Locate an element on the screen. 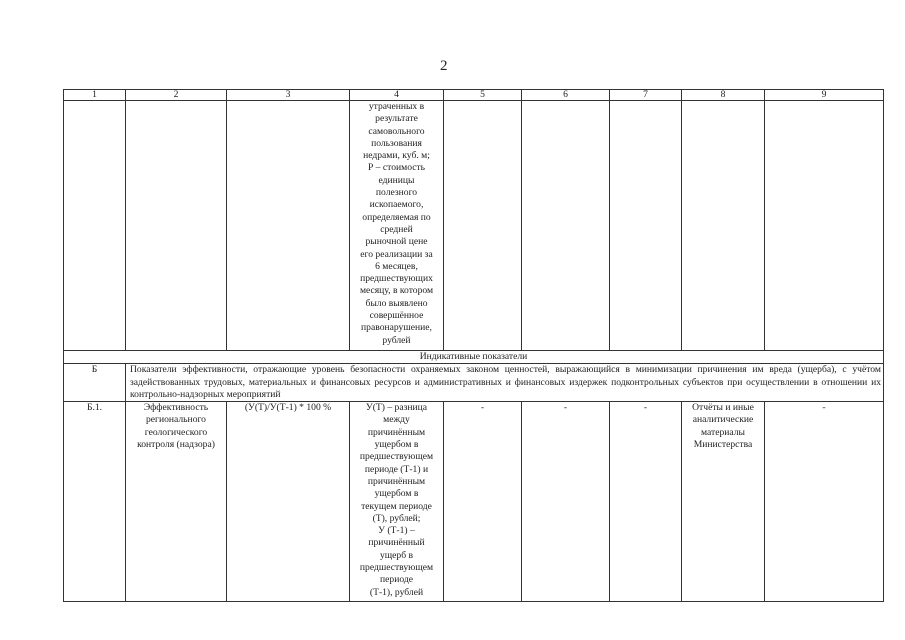  column-header: 3 is located at coordinates (288, 95).